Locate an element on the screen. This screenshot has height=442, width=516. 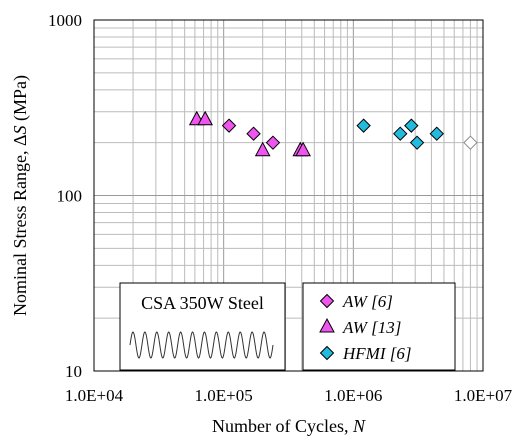
point-unlabeled is located at coordinates (470, 142).